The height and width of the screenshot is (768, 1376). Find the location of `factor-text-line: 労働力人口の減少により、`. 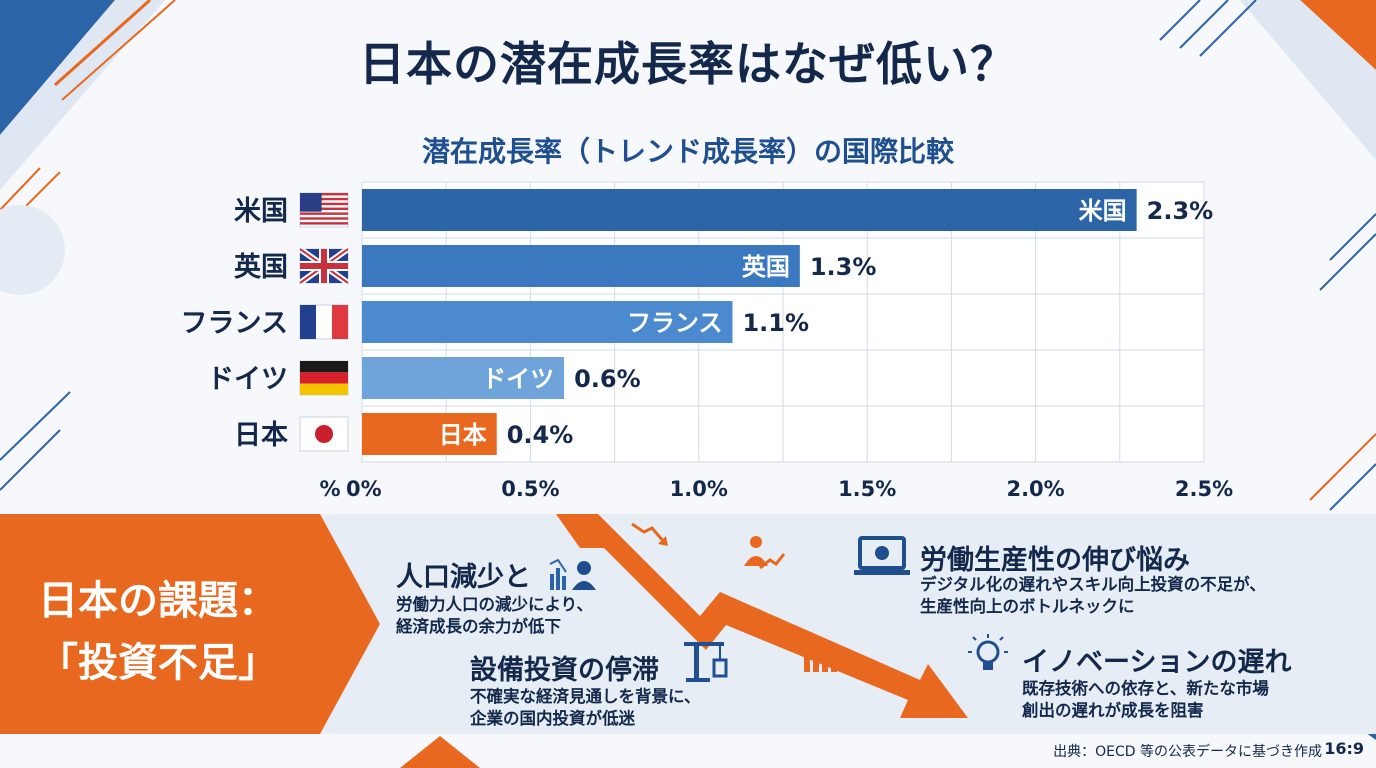

factor-text-line: 労働力人口の減少により、 is located at coordinates (495, 604).